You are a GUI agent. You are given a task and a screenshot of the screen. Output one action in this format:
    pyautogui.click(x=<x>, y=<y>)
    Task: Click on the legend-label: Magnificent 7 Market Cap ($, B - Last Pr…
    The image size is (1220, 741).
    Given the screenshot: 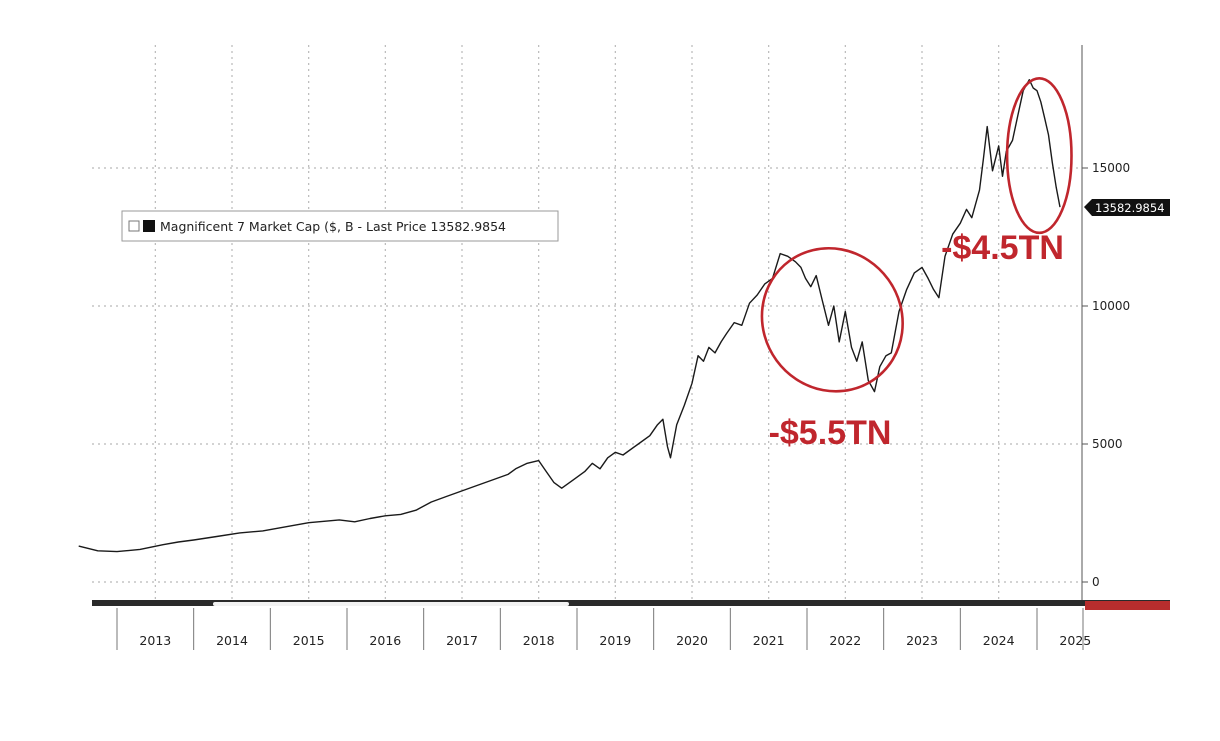 What is the action you would take?
    pyautogui.click(x=333, y=226)
    